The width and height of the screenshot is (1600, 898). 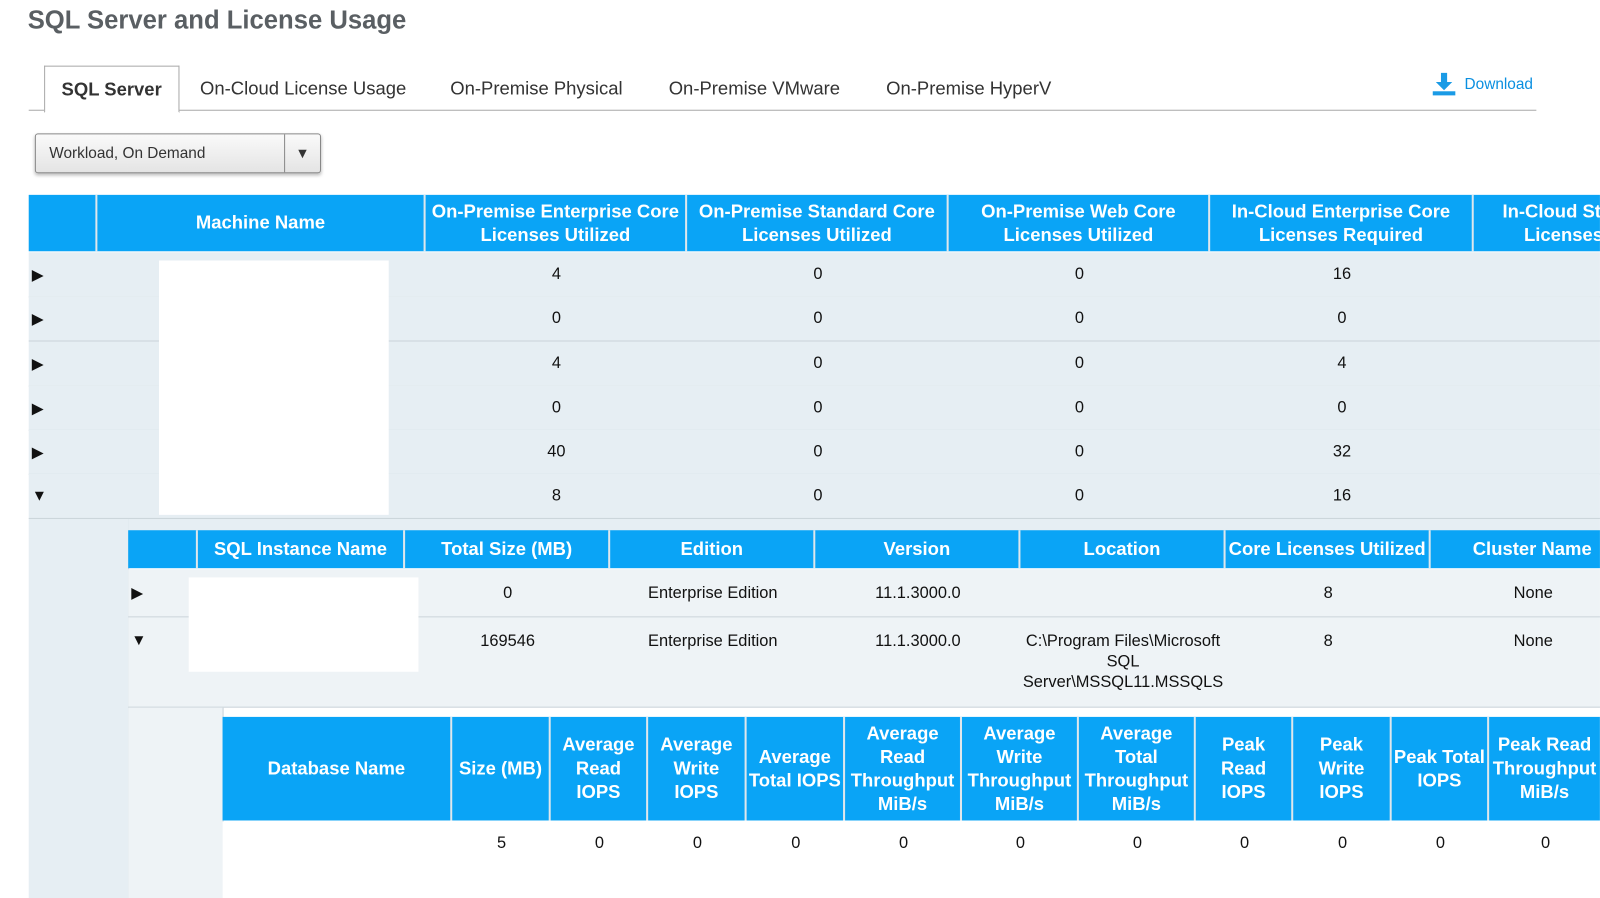 What do you see at coordinates (556, 452) in the screenshot?
I see `table-cell: 40` at bounding box center [556, 452].